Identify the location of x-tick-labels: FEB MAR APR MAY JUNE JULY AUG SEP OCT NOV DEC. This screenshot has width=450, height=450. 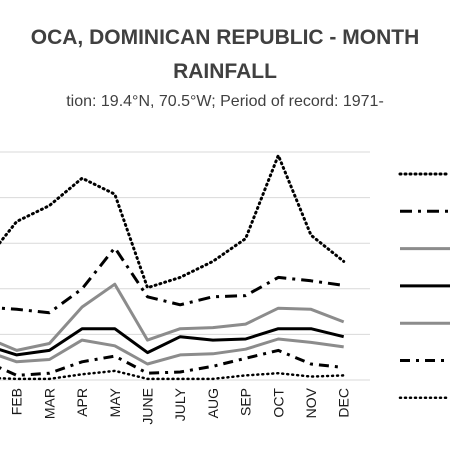
(180, 405).